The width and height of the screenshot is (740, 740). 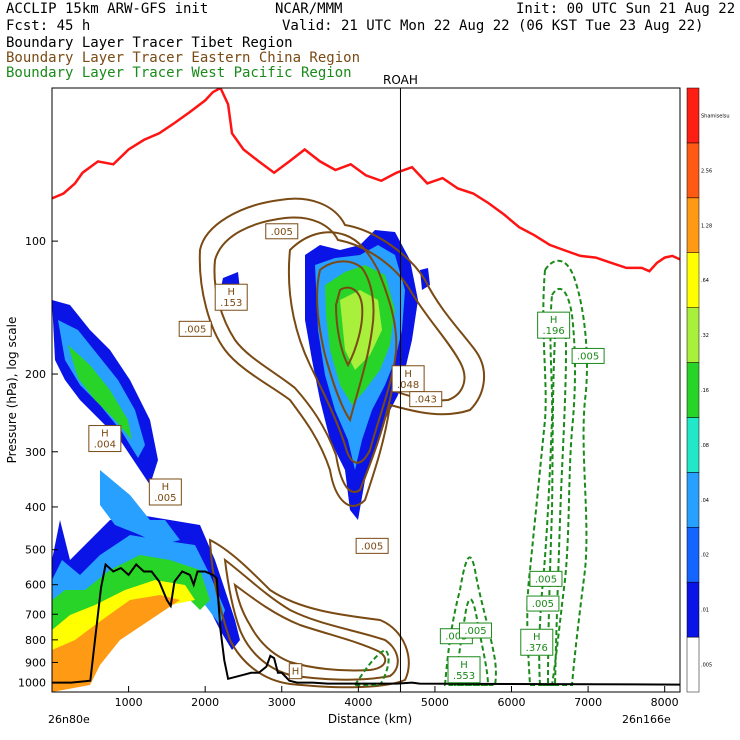 What do you see at coordinates (149, 43) in the screenshot?
I see `legend-tibet: Boundary Layer Tracer Tibet Region` at bounding box center [149, 43].